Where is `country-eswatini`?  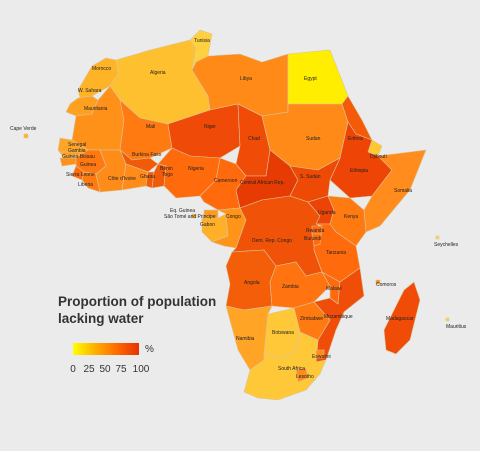
country-eswatini is located at coordinates (320, 354).